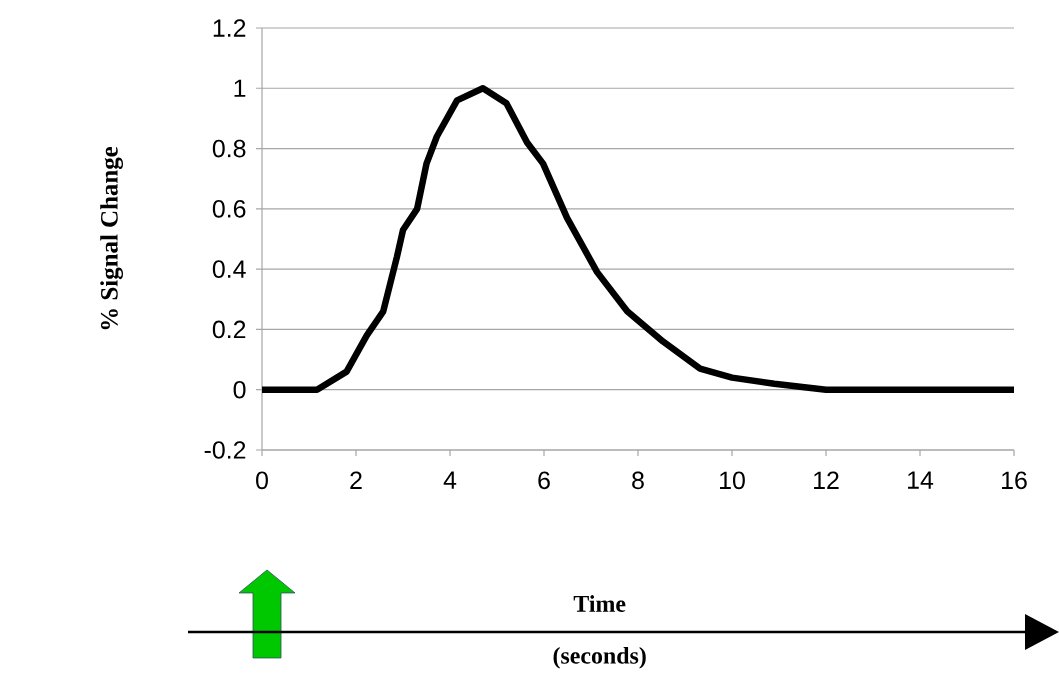  What do you see at coordinates (229, 209) in the screenshot?
I see `y-tick-label: 0.6` at bounding box center [229, 209].